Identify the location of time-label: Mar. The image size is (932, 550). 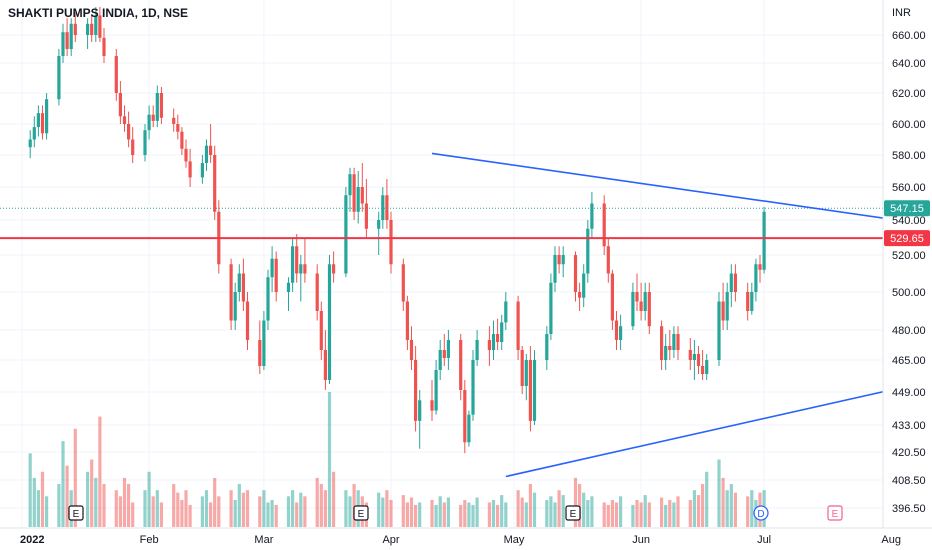
(263, 540).